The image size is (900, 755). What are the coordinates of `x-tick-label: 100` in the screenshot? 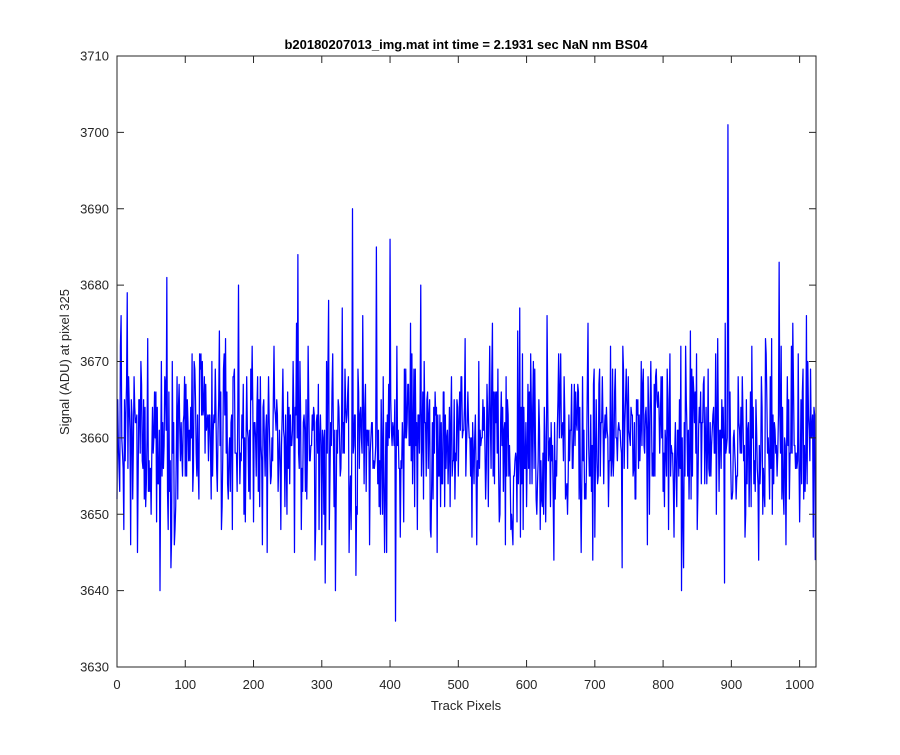 It's located at (185, 684).